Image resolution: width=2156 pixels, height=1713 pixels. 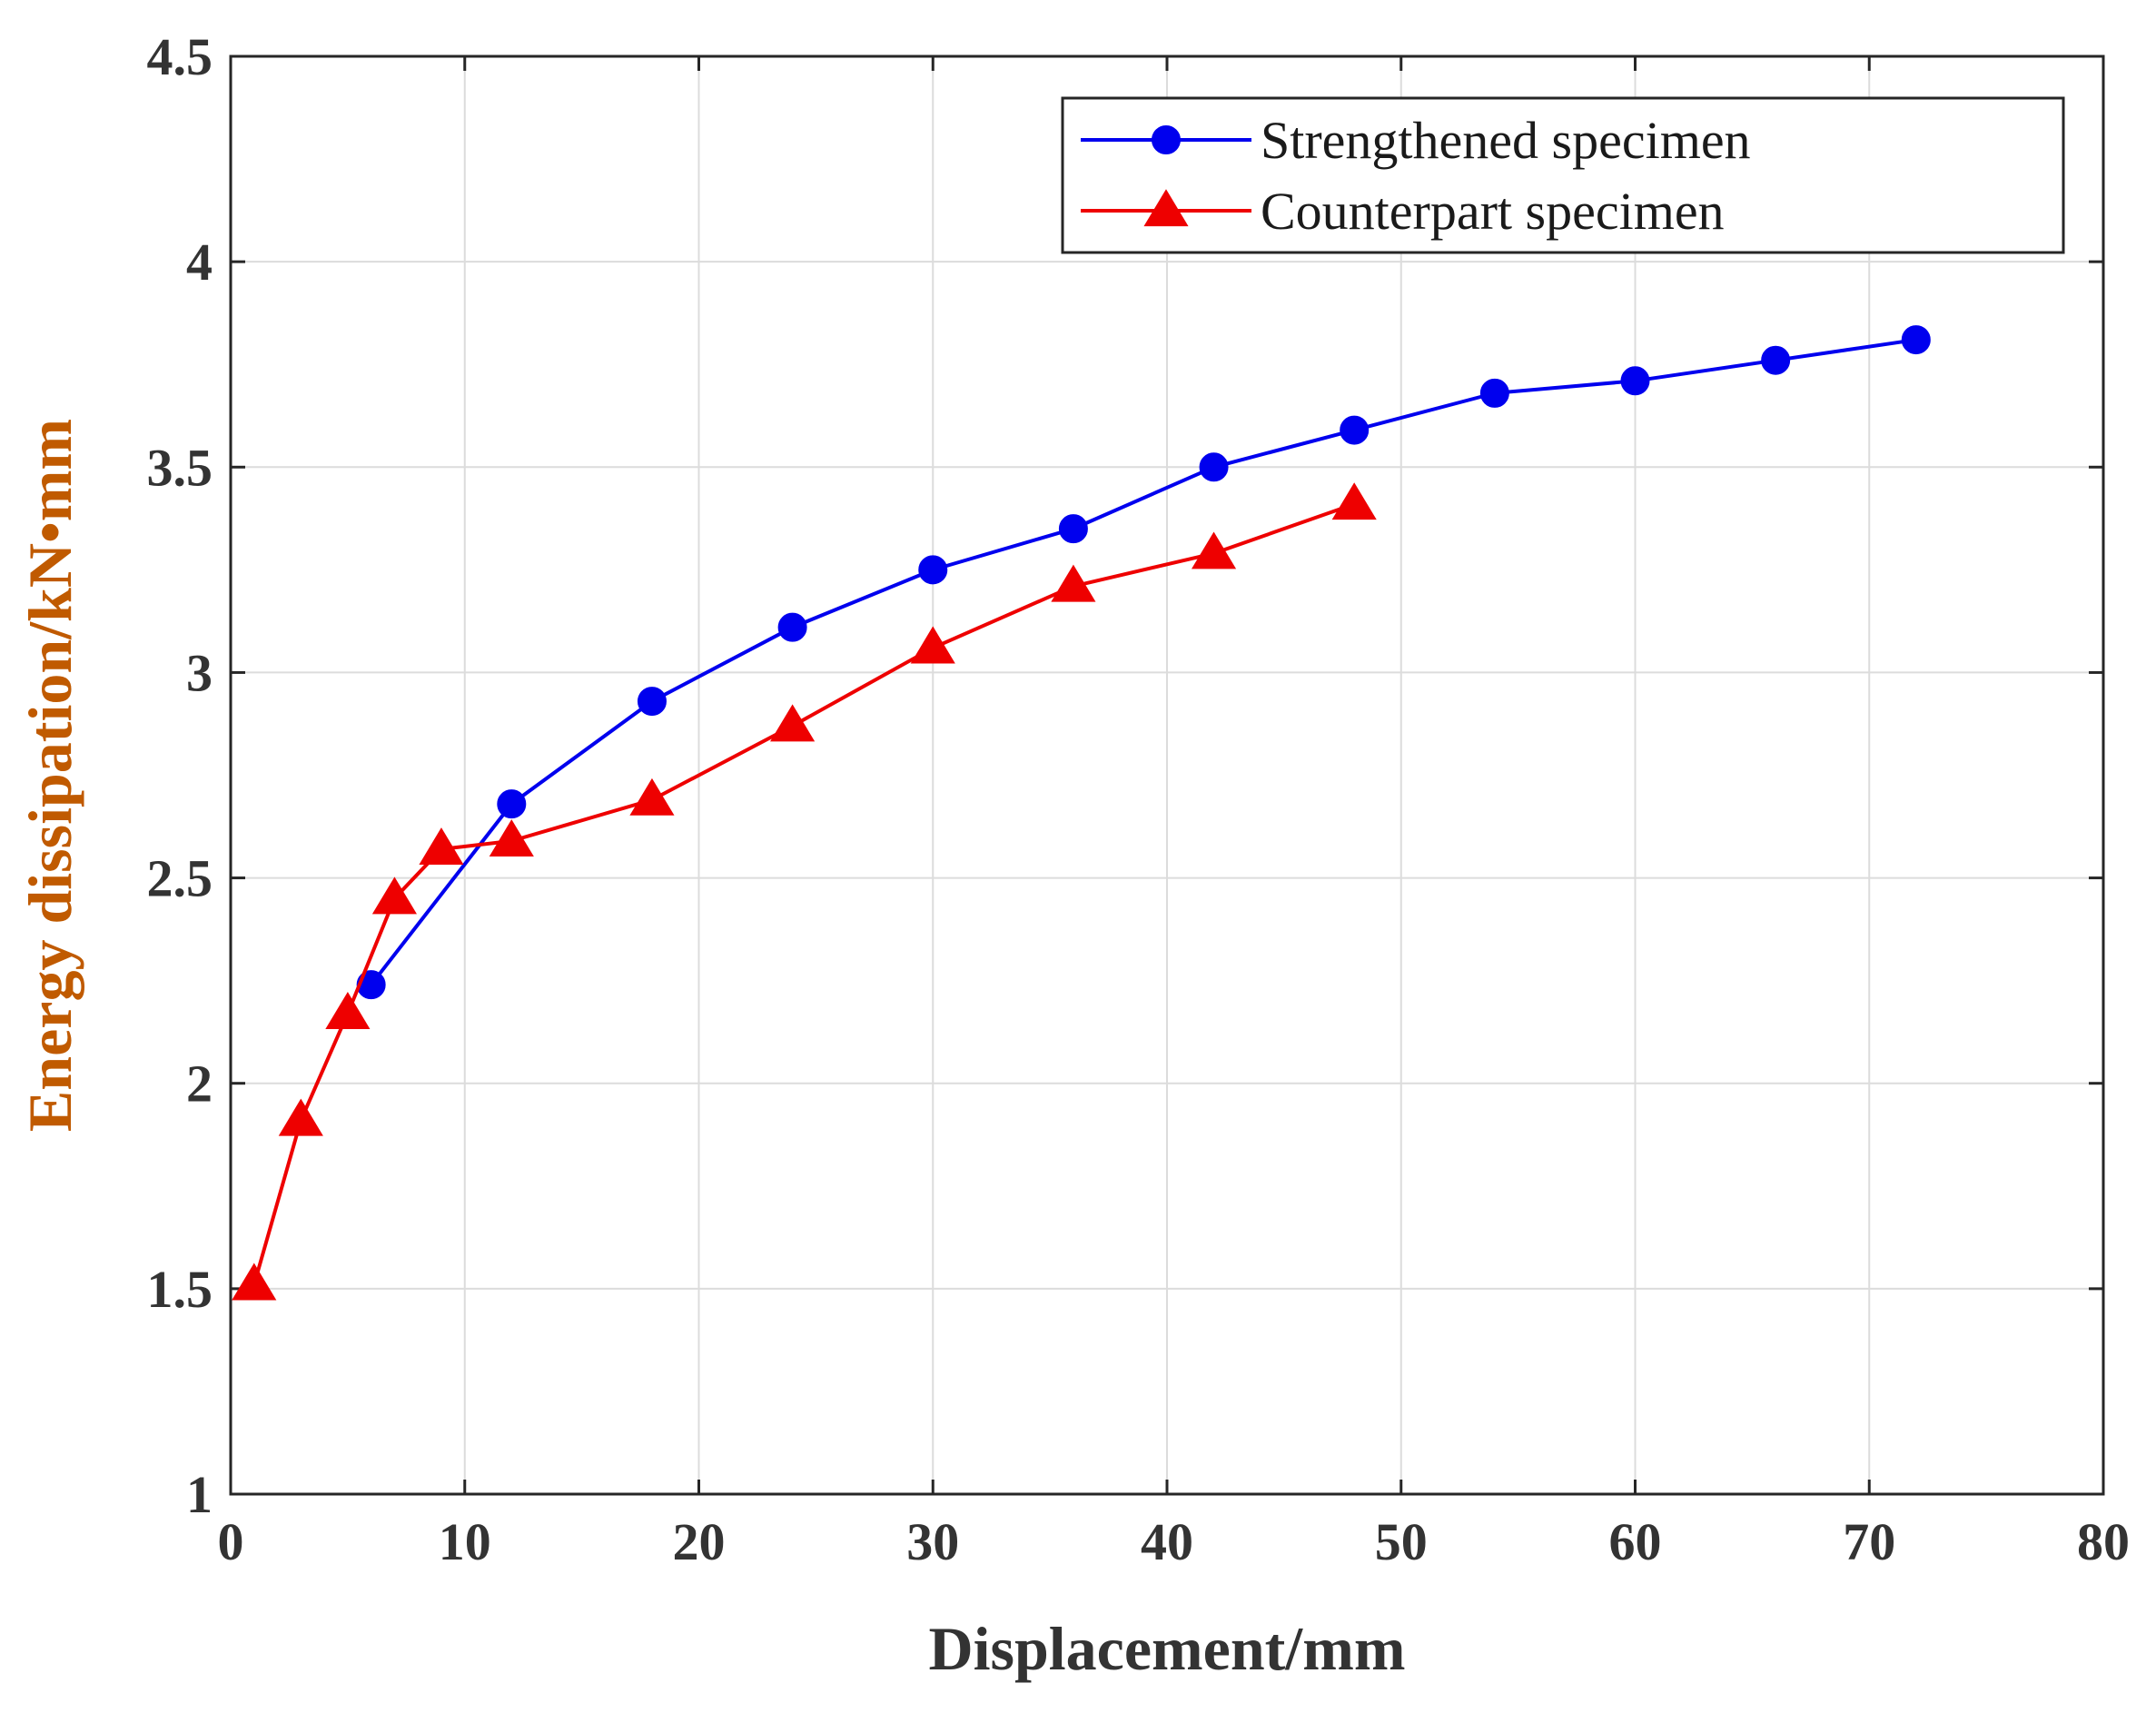 What do you see at coordinates (1506, 140) in the screenshot?
I see `legend-label: Strengthened specimen` at bounding box center [1506, 140].